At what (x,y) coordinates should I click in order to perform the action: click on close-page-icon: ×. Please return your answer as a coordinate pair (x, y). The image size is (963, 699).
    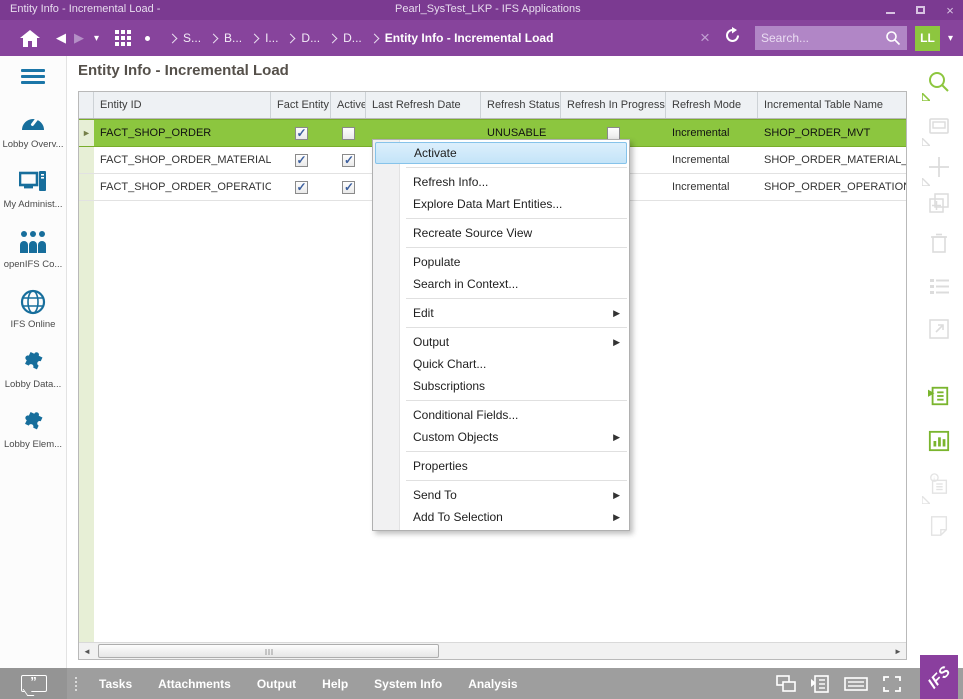
    Looking at the image, I should click on (705, 37).